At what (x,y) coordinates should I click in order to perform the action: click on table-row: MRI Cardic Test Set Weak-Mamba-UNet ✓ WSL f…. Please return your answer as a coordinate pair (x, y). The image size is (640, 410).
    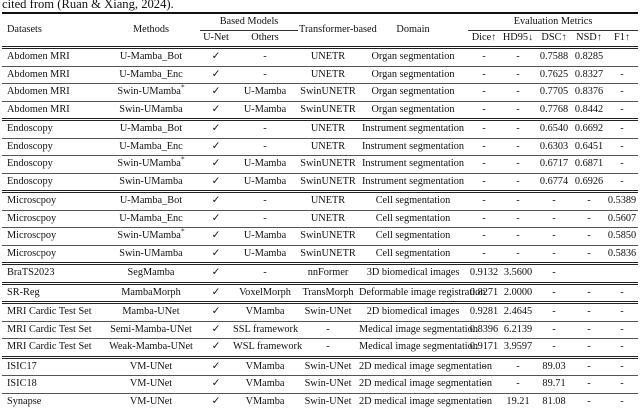
    Looking at the image, I should click on (320, 348).